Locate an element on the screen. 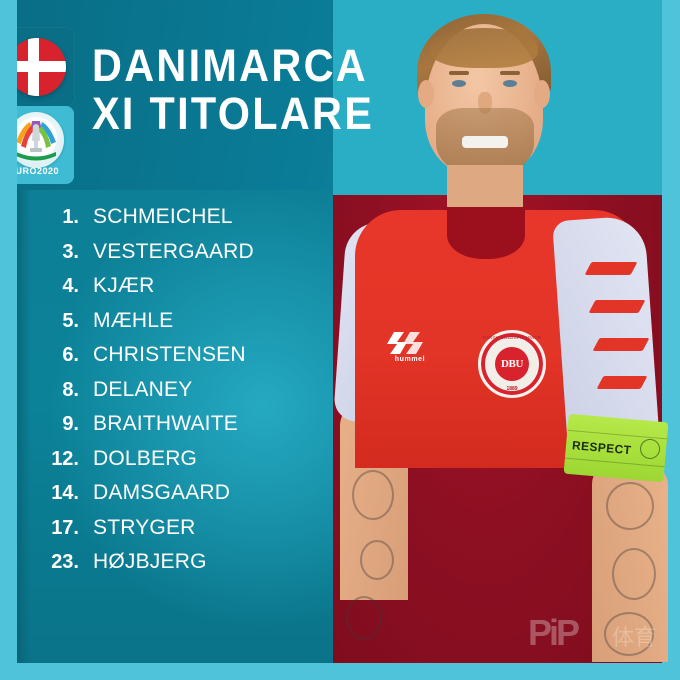 The image size is (680, 680). player-name: DELANEY is located at coordinates (143, 389).